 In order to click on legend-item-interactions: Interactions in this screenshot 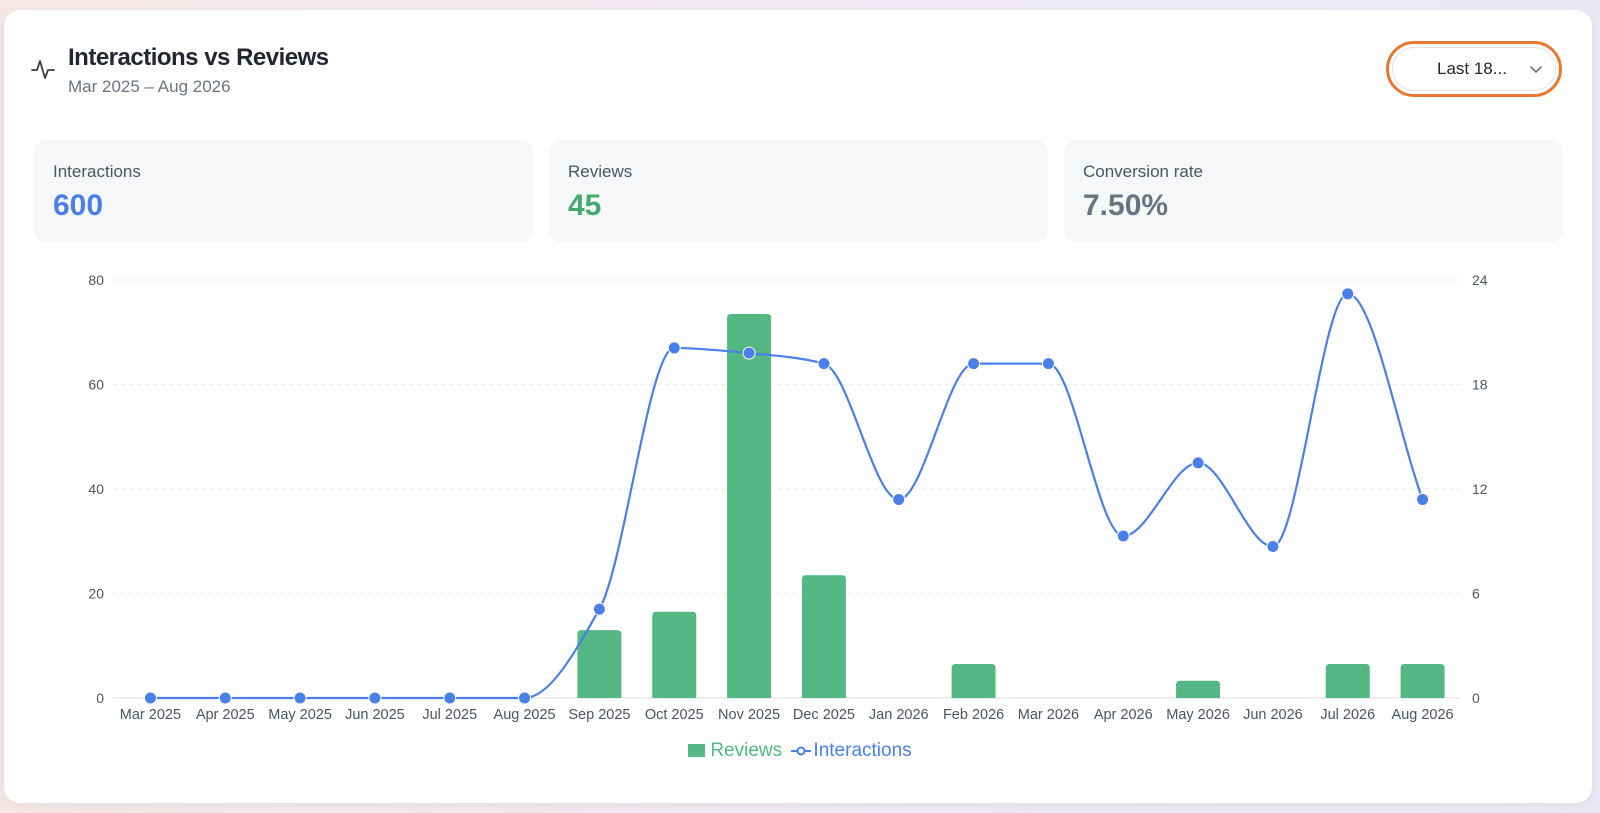, I will do `click(851, 751)`.